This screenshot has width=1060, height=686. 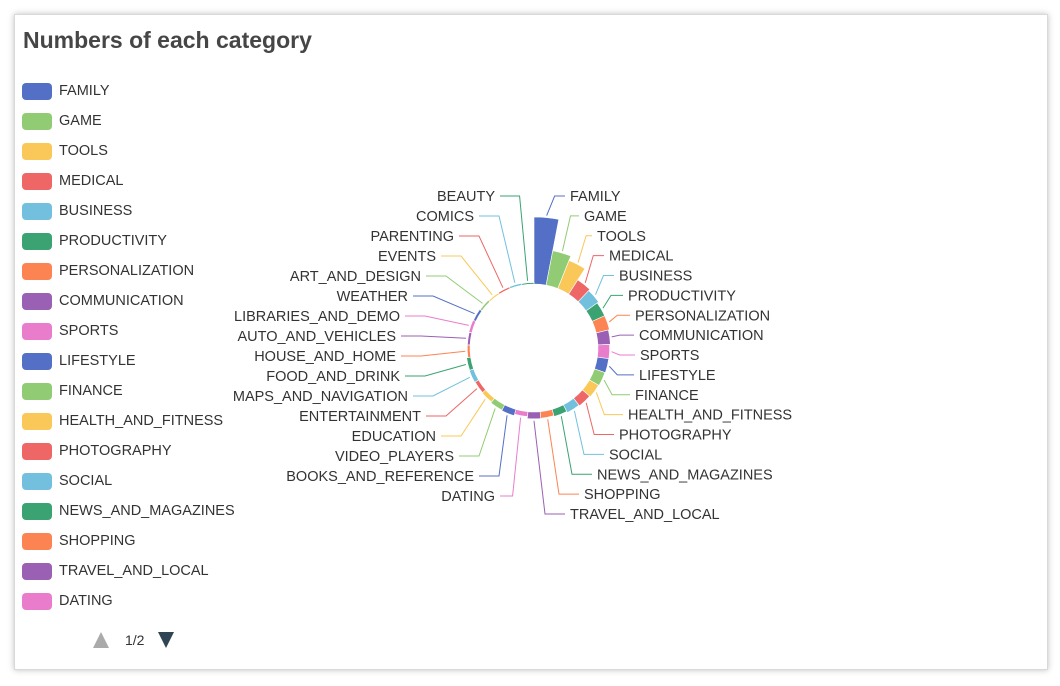 What do you see at coordinates (65, 151) in the screenshot?
I see `legend-item: TOOLS` at bounding box center [65, 151].